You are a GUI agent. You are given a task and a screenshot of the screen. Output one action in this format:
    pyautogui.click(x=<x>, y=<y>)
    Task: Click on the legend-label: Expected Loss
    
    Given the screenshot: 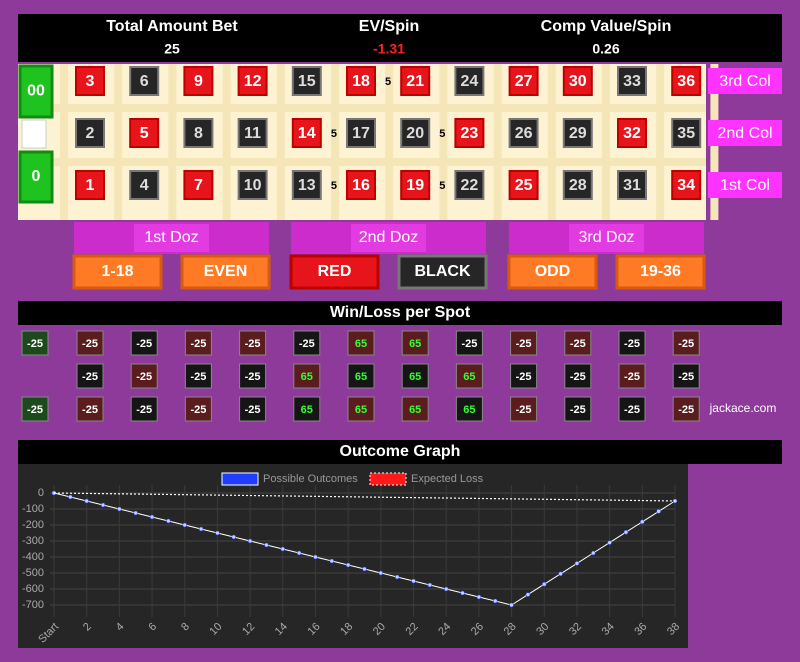 What is the action you would take?
    pyautogui.click(x=447, y=479)
    